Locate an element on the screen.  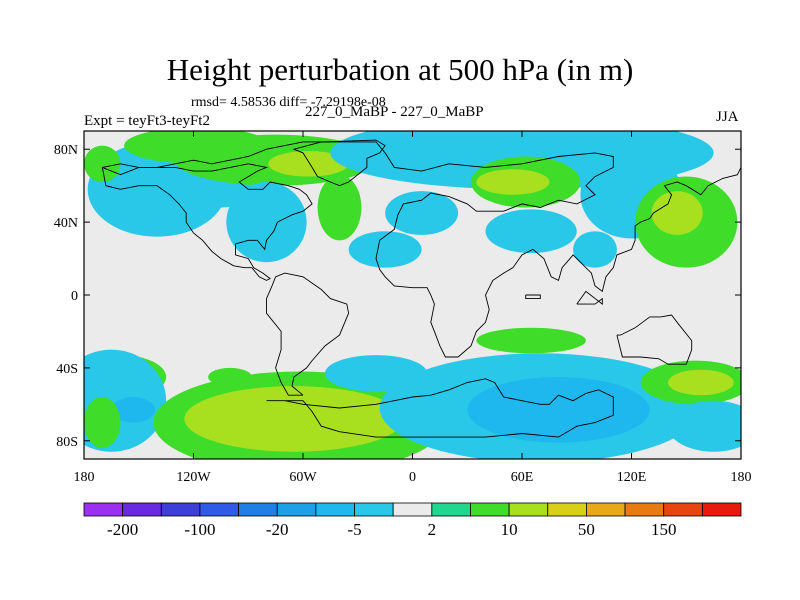
y-tick-label: 40S is located at coordinates (67, 369).